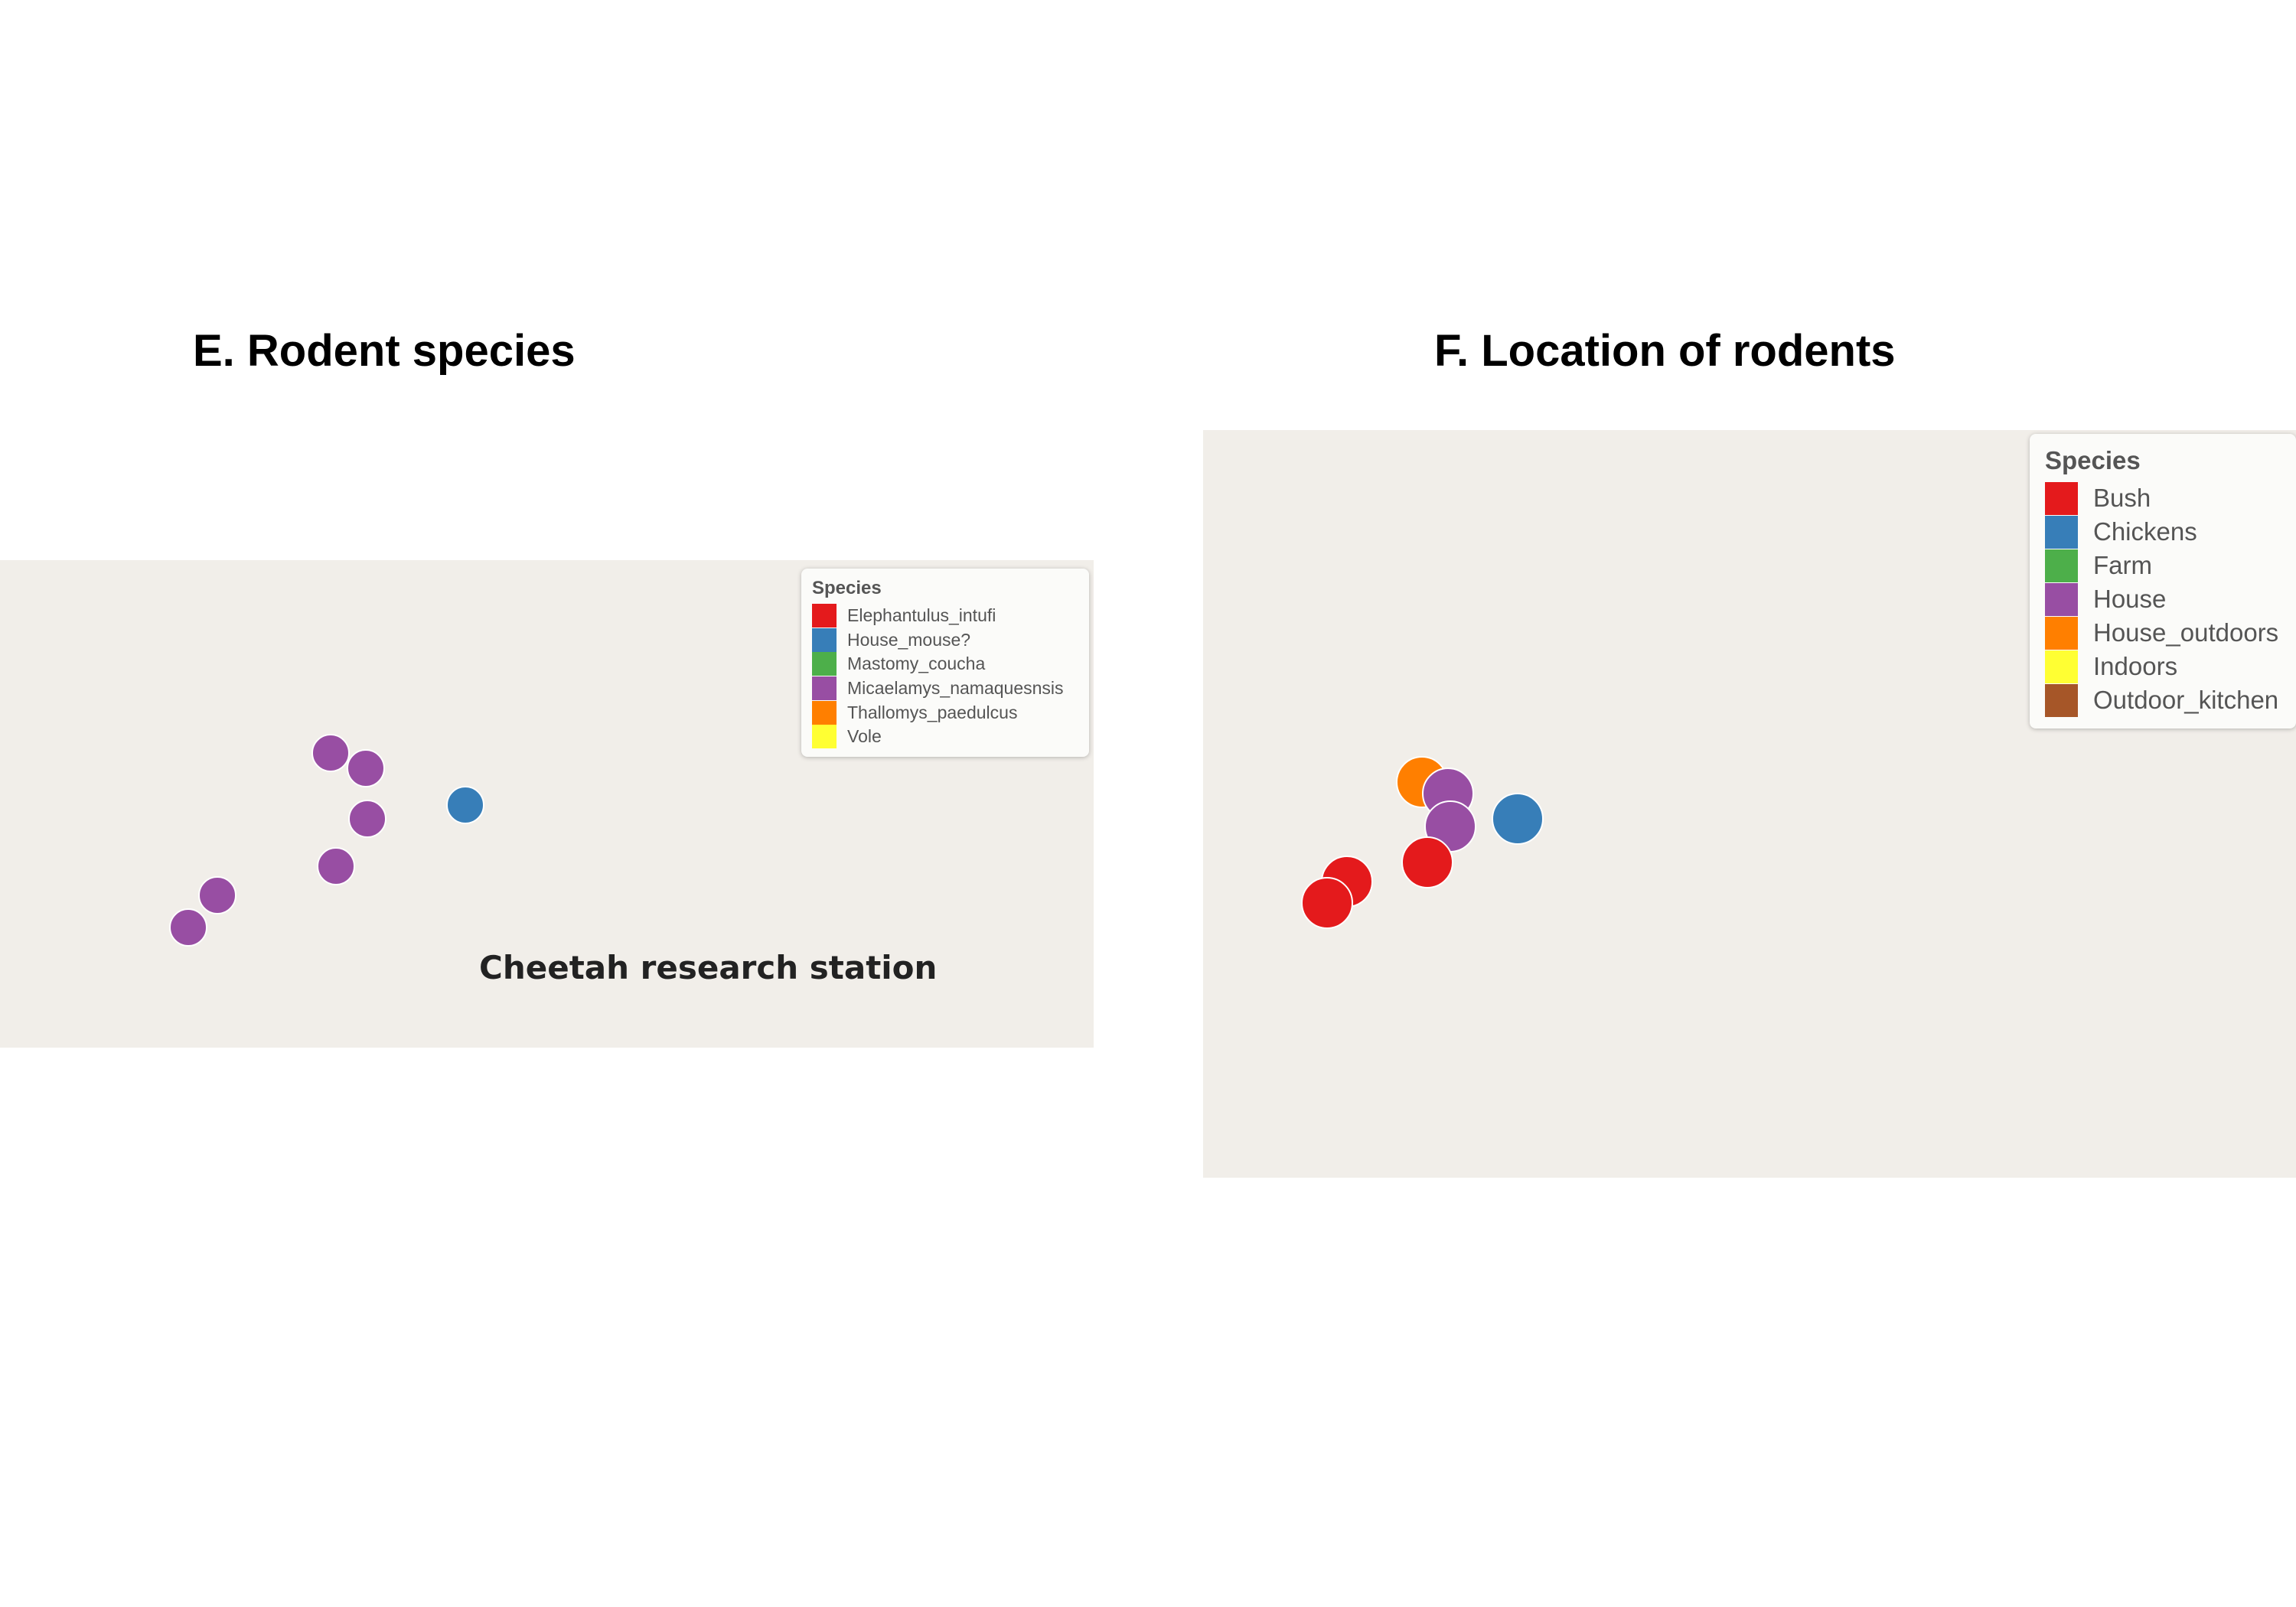 The width and height of the screenshot is (2296, 1607). I want to click on legend-label: Elephantulus_intufi, so click(921, 615).